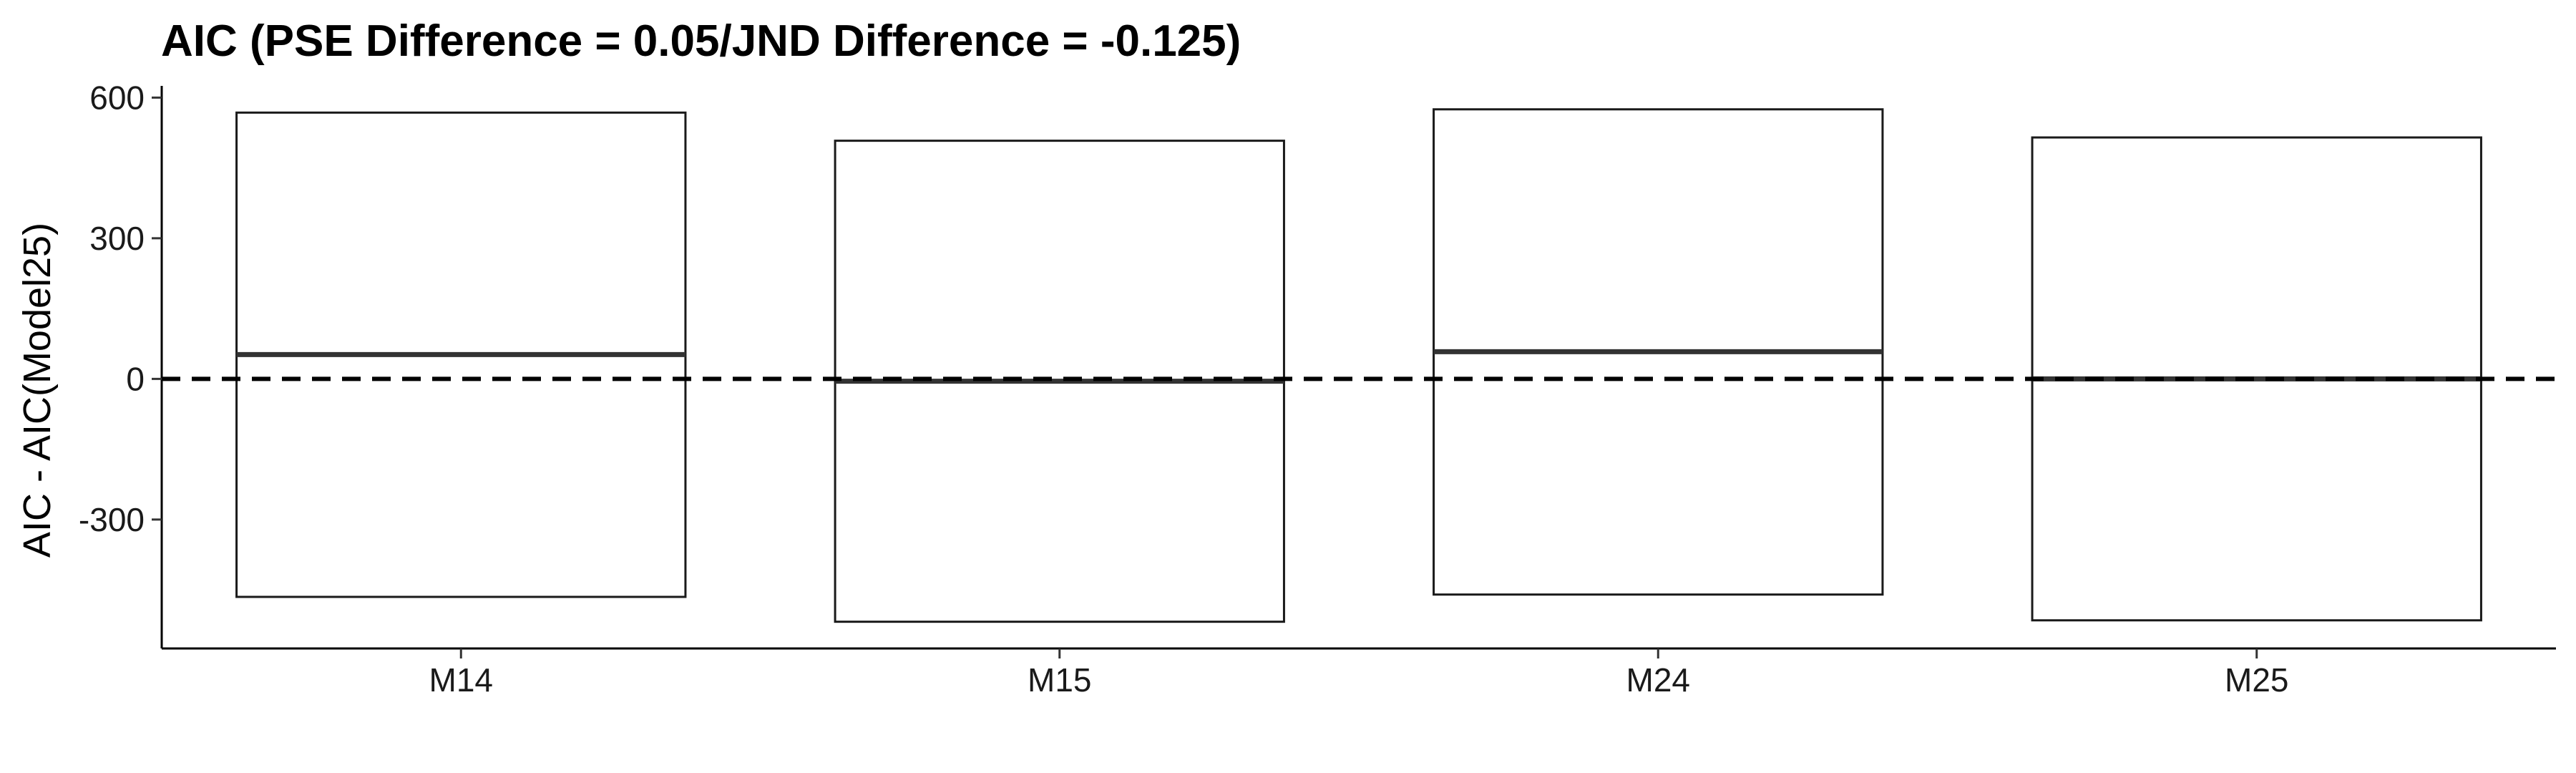 Image resolution: width=2576 pixels, height=773 pixels. Describe the element at coordinates (2256, 680) in the screenshot. I see `x-tick-label: M25` at that location.